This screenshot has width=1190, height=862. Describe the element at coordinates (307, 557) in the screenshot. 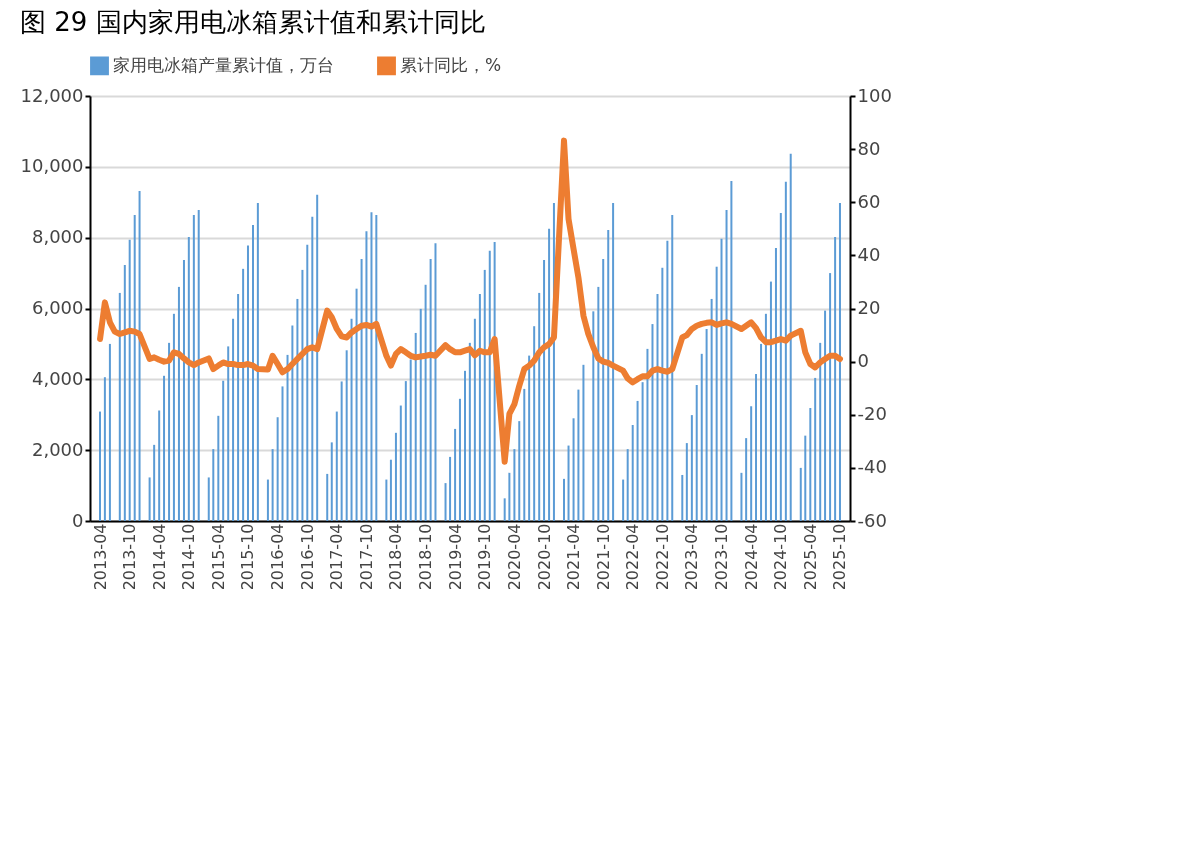

I see `x-tick-label: 2016-10` at that location.